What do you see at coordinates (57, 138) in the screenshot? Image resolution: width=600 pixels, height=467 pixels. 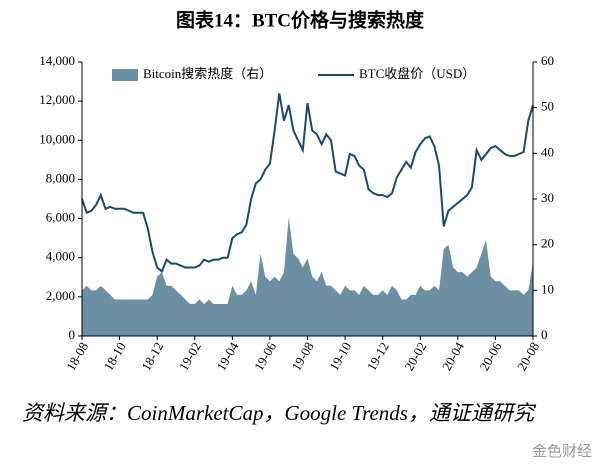 I see `y-tick-label: 10,000` at bounding box center [57, 138].